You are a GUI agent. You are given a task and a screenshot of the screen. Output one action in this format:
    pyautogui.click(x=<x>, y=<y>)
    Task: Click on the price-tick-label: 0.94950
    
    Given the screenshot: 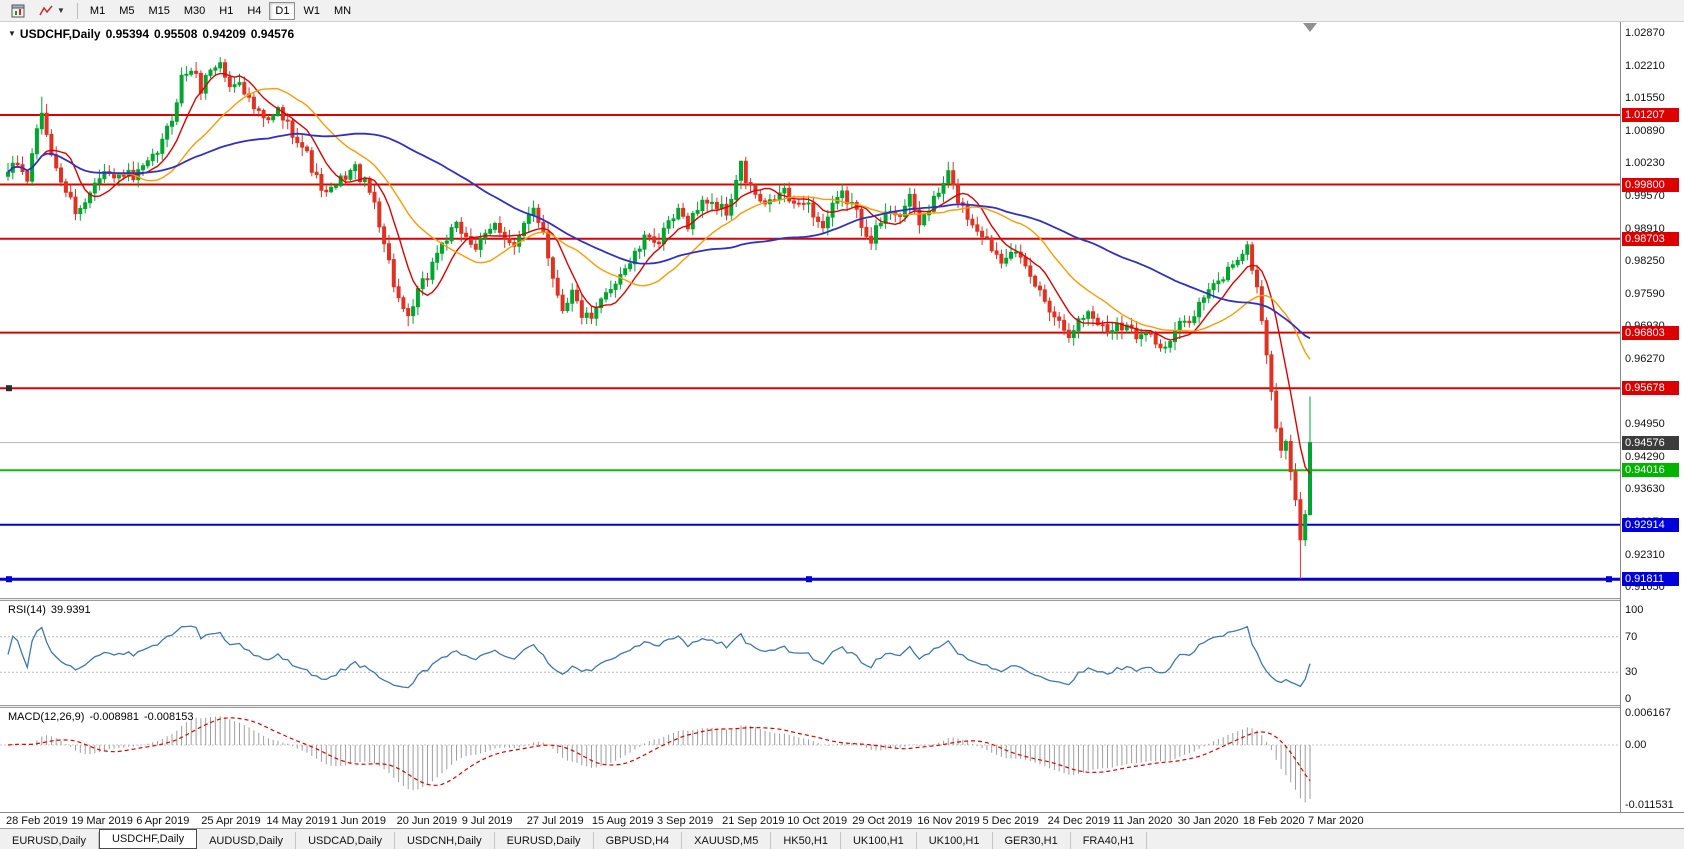 What is the action you would take?
    pyautogui.click(x=1645, y=424)
    